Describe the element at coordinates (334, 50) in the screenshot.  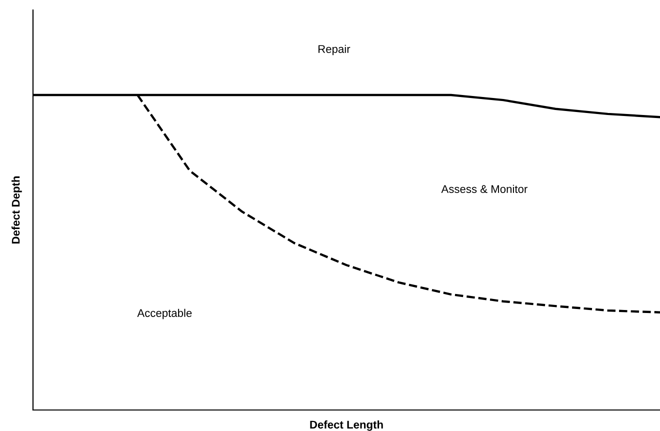
I see `text: Repair` at that location.